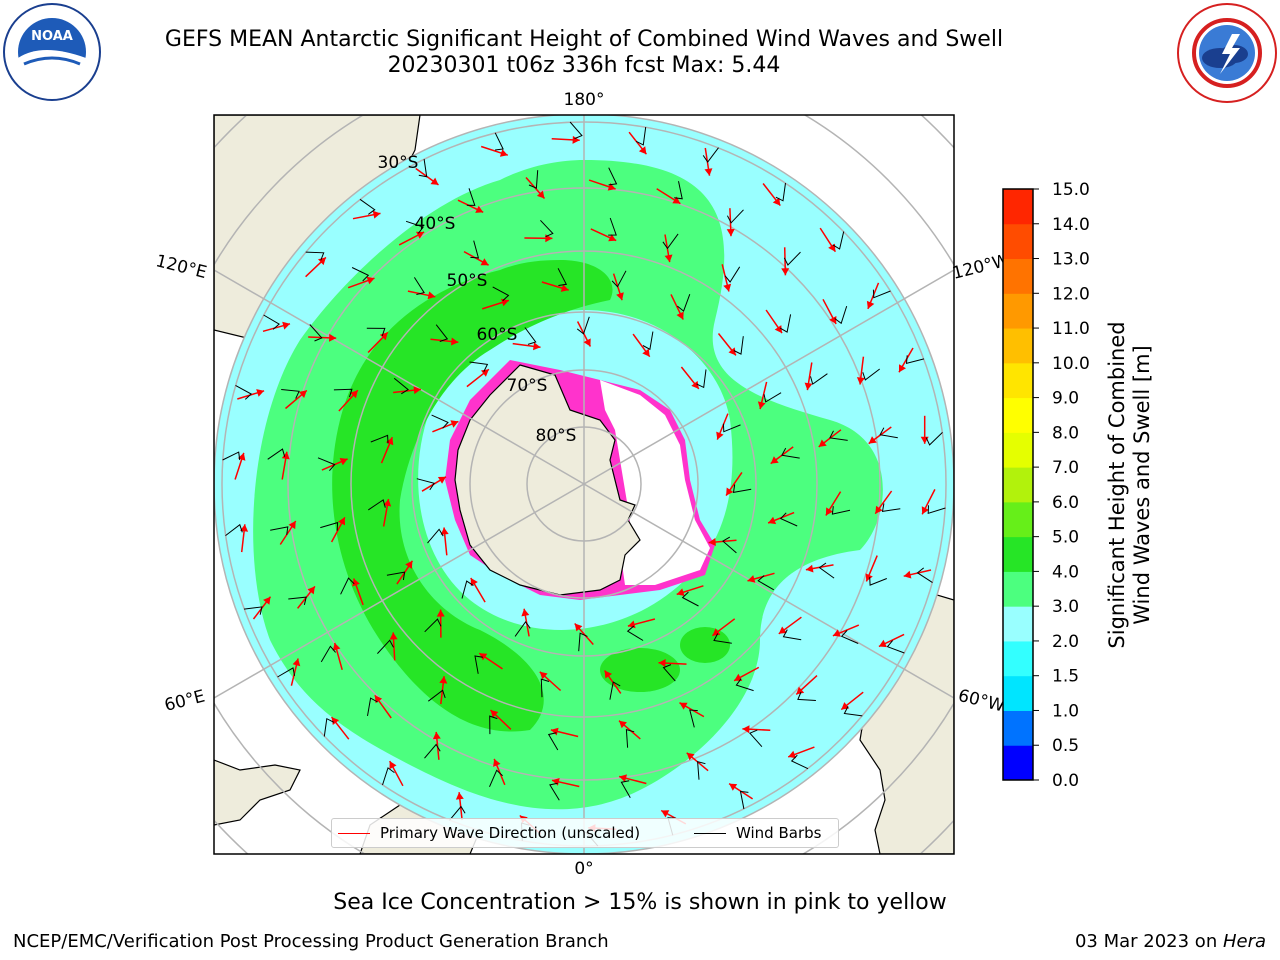 This screenshot has height=960, width=1280. I want to click on colorbar-tick-label: 1.0, so click(1065, 711).